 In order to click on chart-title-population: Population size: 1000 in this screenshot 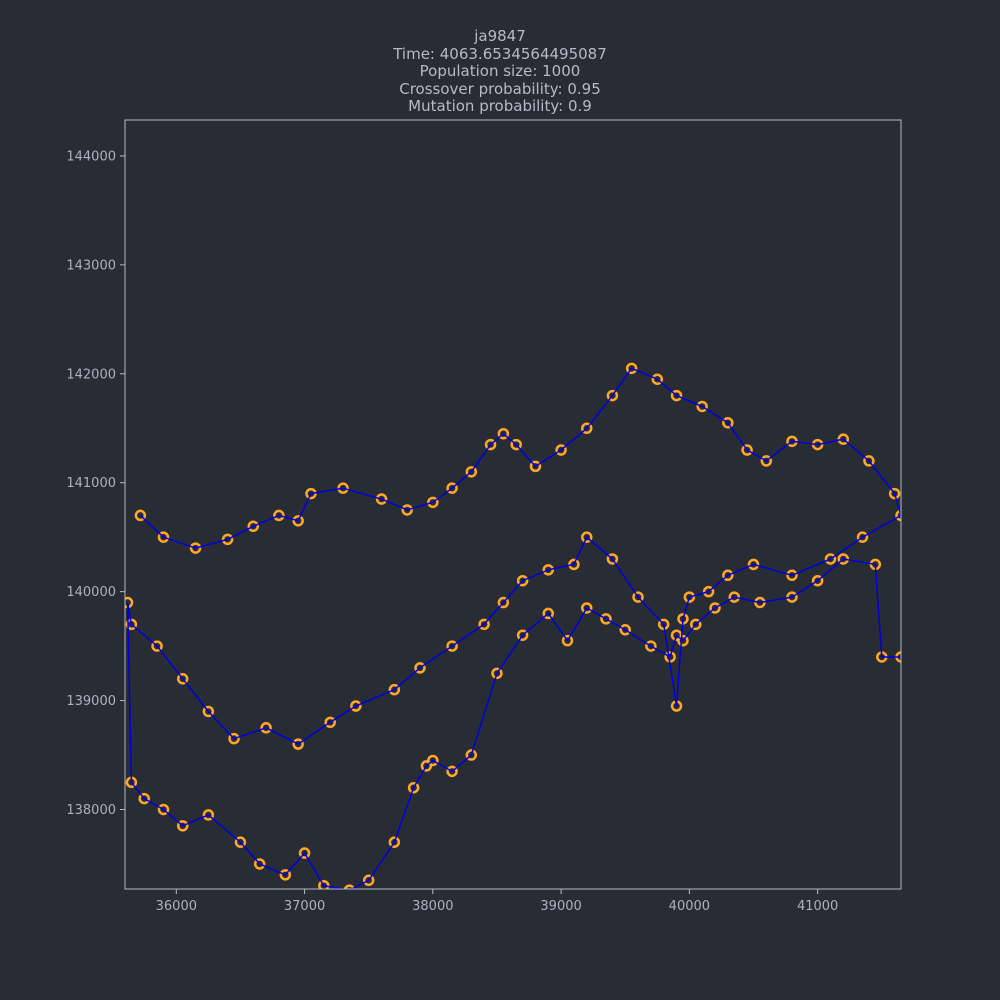, I will do `click(500, 71)`.